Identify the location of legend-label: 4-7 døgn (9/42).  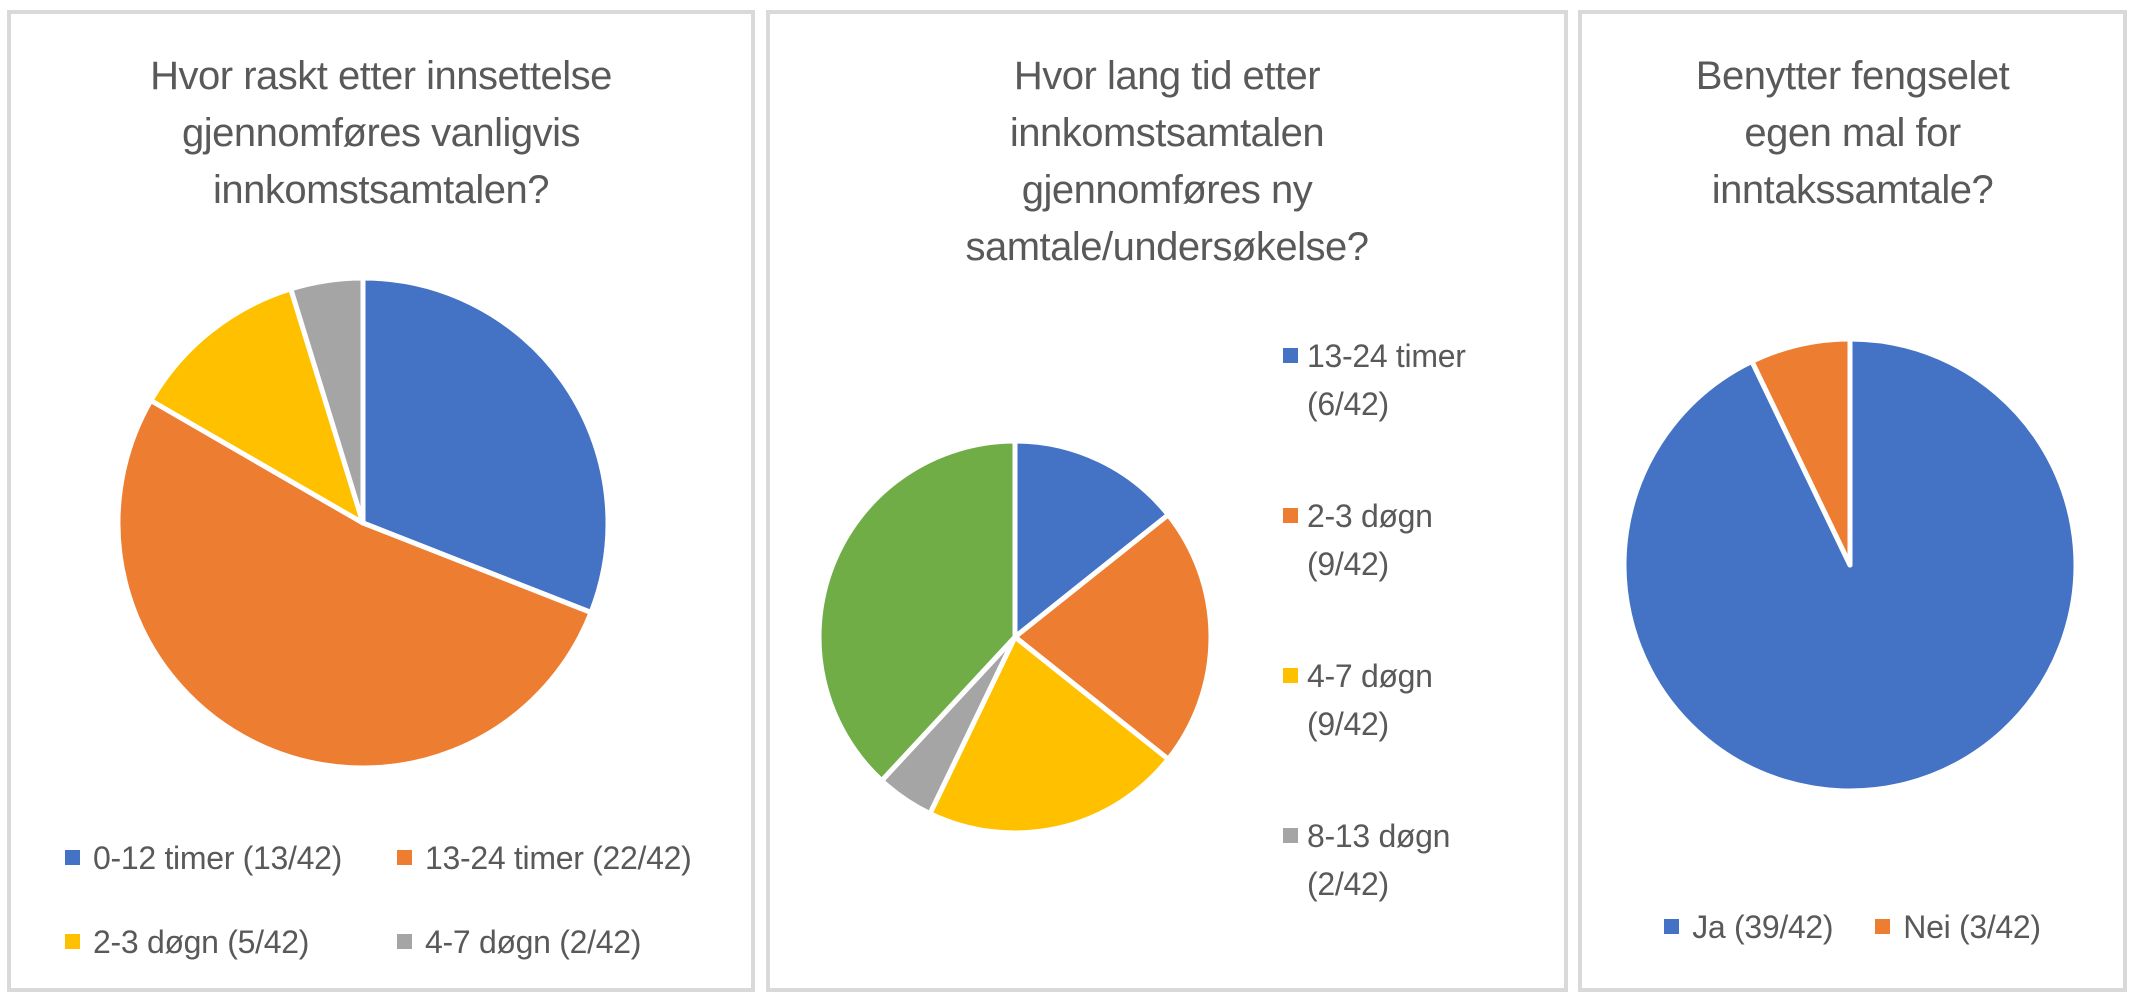
(1370, 700).